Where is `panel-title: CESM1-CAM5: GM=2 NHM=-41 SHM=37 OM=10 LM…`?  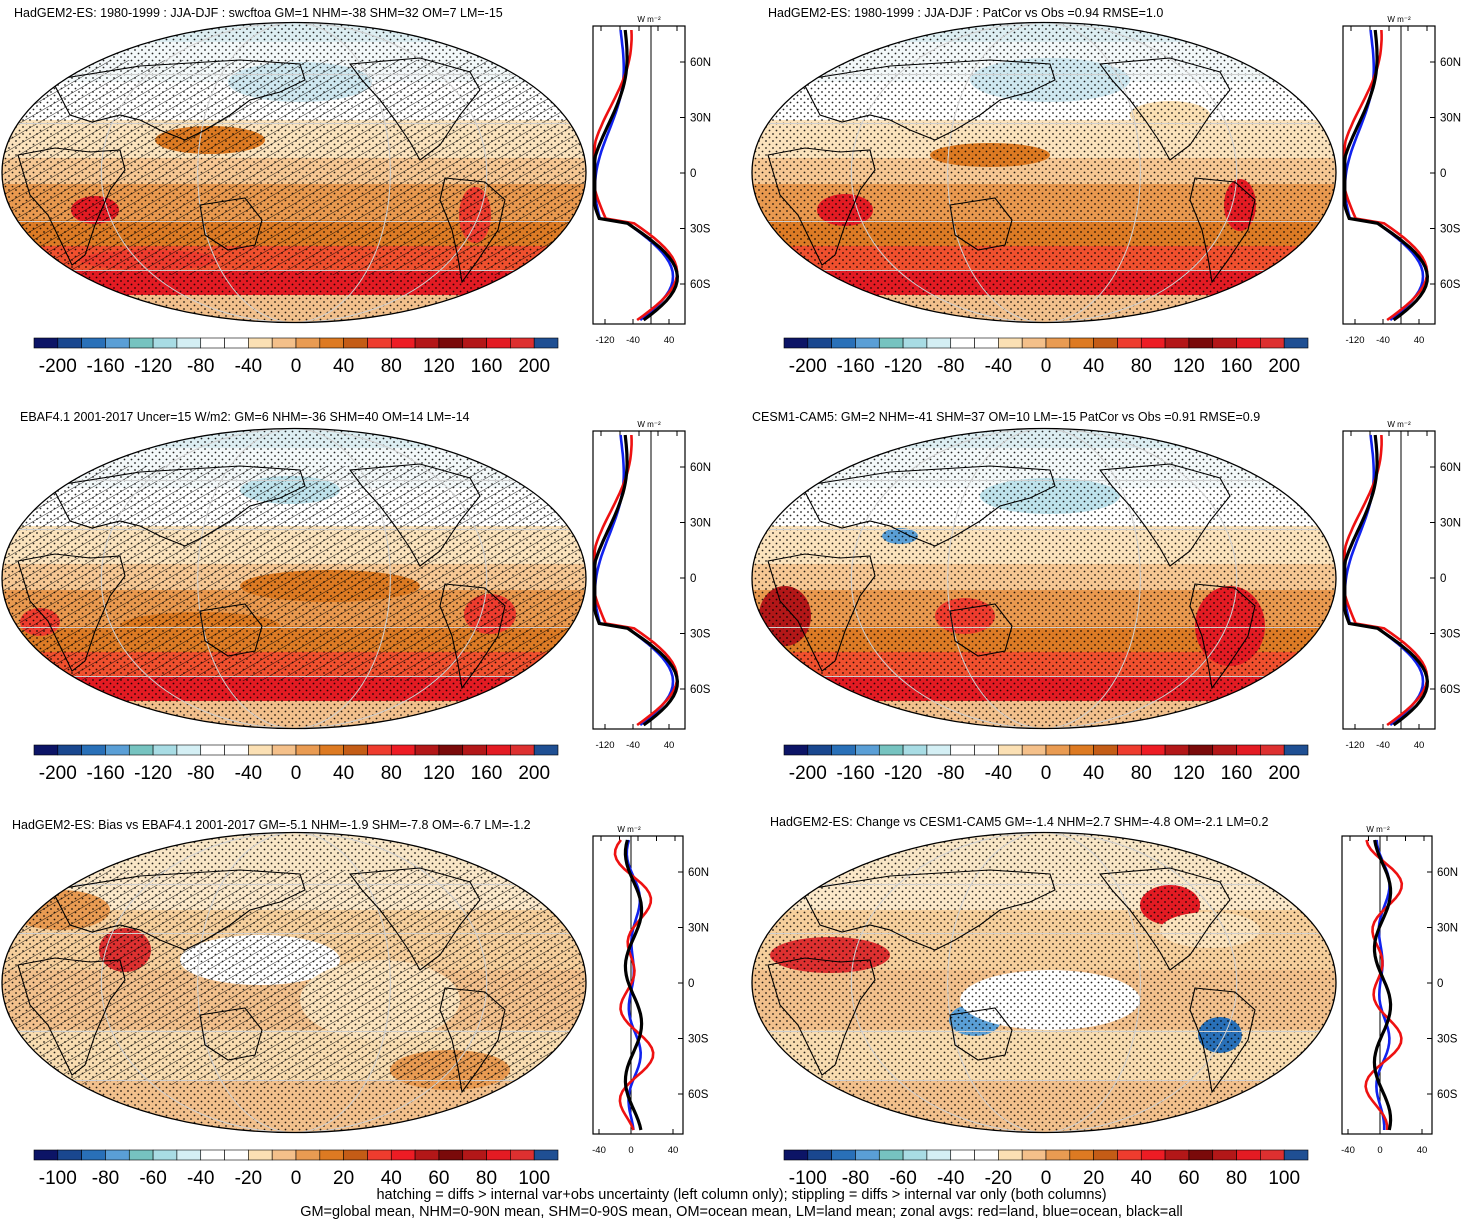 panel-title: CESM1-CAM5: GM=2 NHM=-41 SHM=37 OM=10 LM… is located at coordinates (1006, 417).